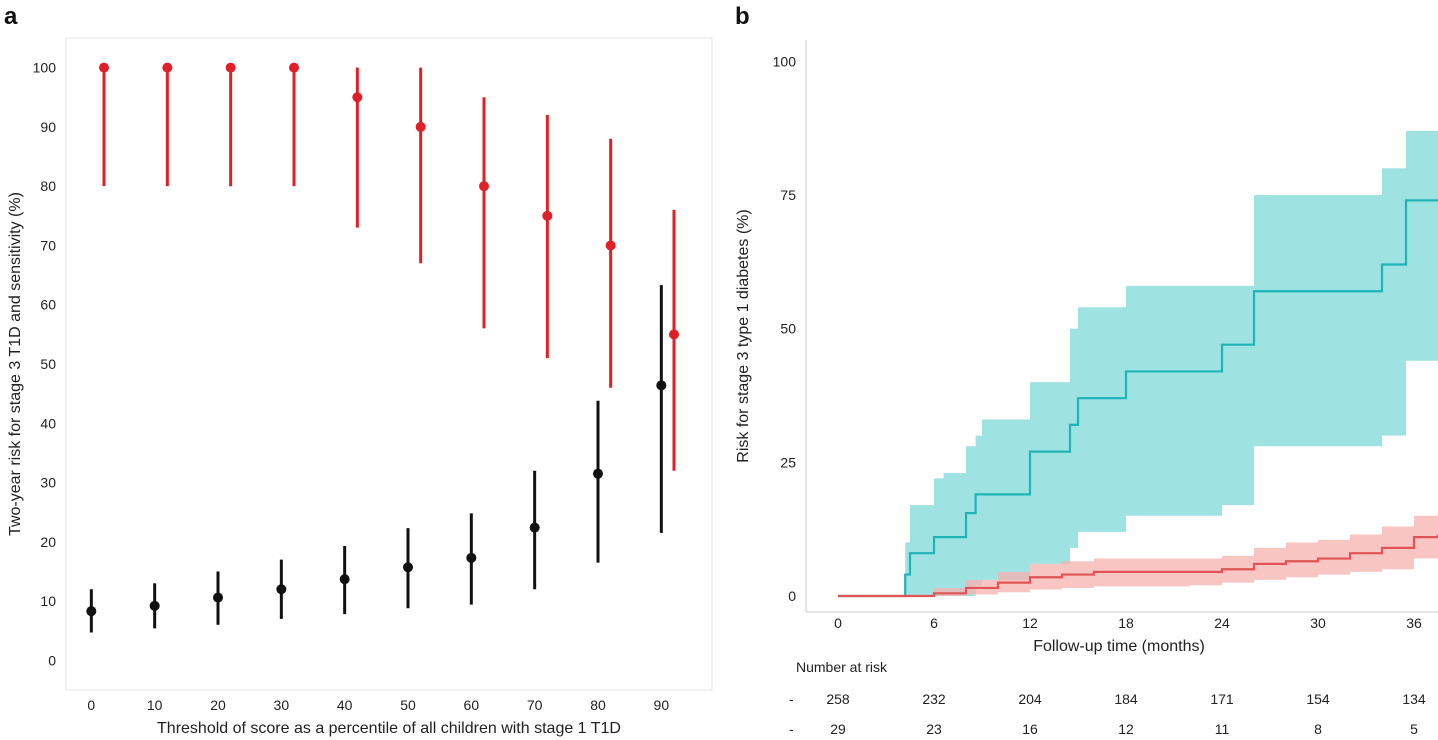  I want to click on panel-b-x-tick-label: 12, so click(1030, 623).